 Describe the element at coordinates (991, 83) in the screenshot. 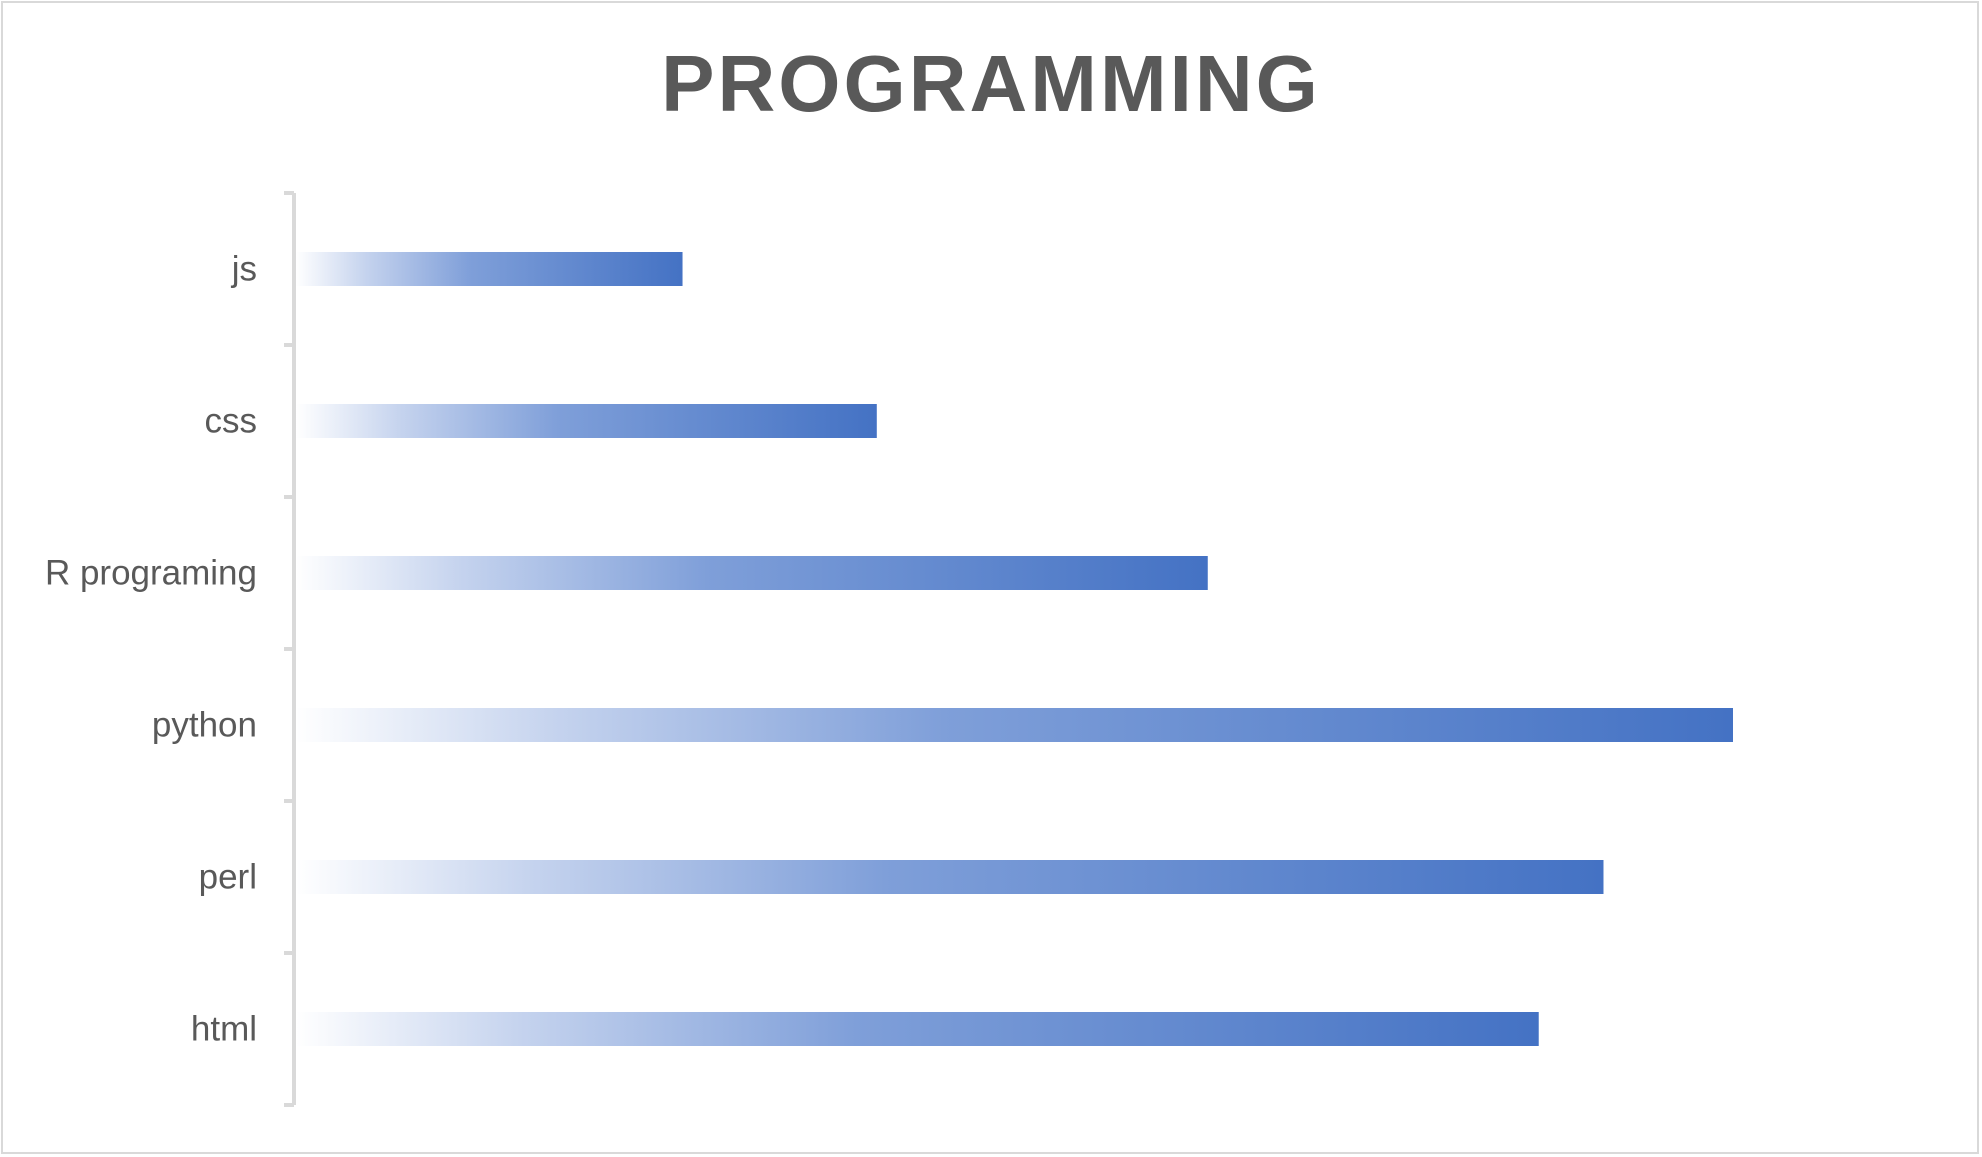

I see `chart-title: PROGRAMMING` at that location.